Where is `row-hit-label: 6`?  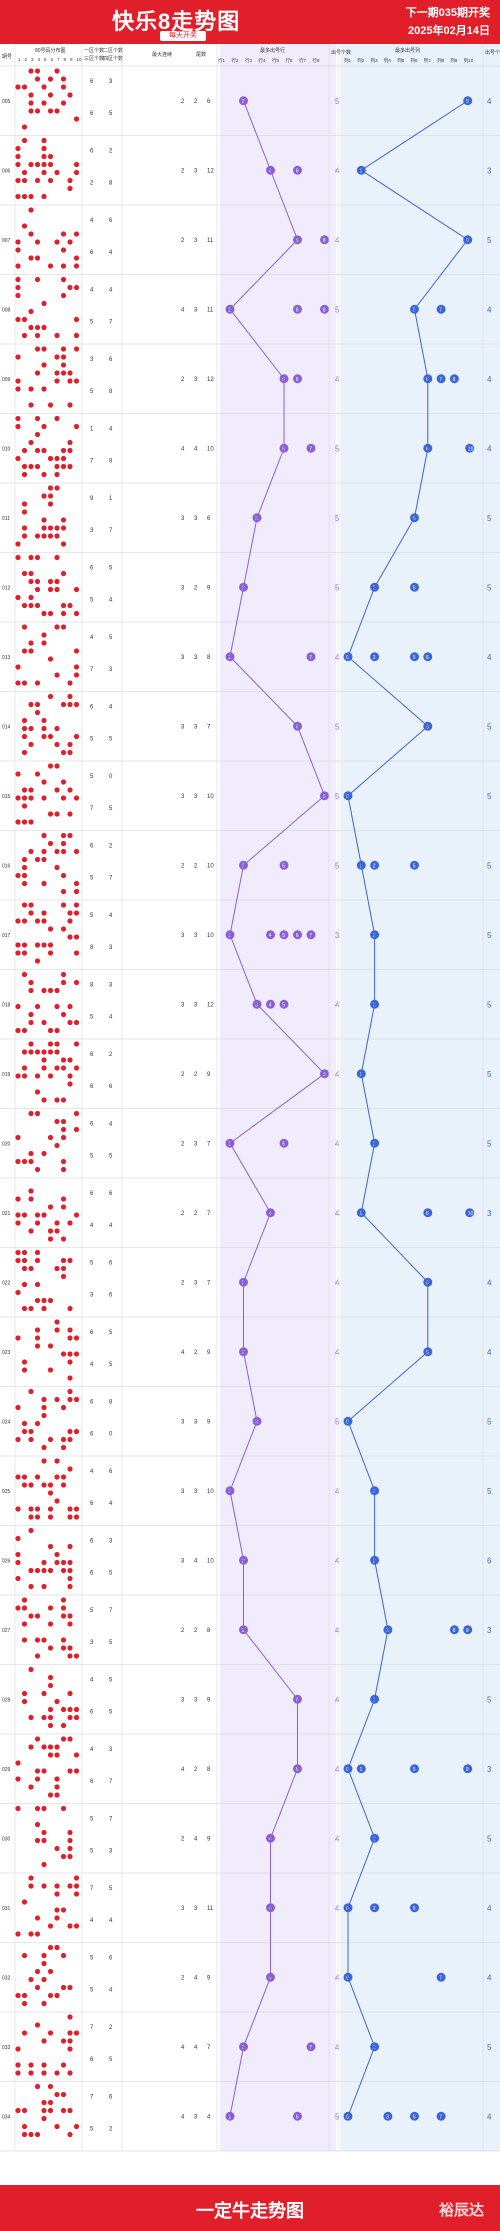
row-hit-label: 6 is located at coordinates (297, 380).